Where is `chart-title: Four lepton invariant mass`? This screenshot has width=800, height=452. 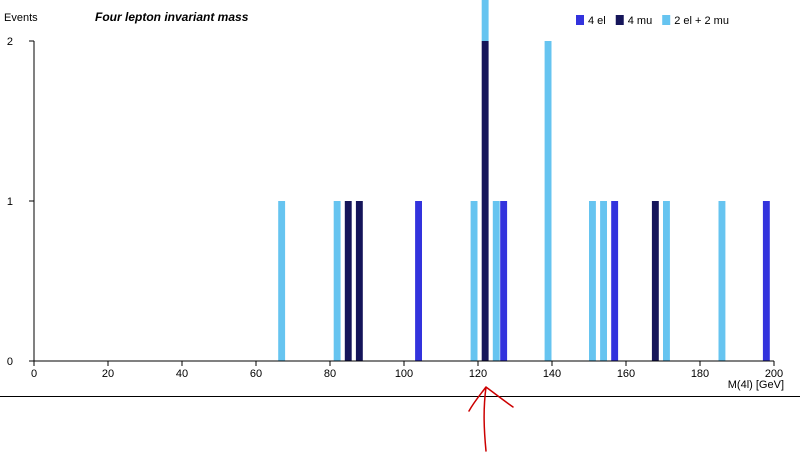 chart-title: Four lepton invariant mass is located at coordinates (172, 17).